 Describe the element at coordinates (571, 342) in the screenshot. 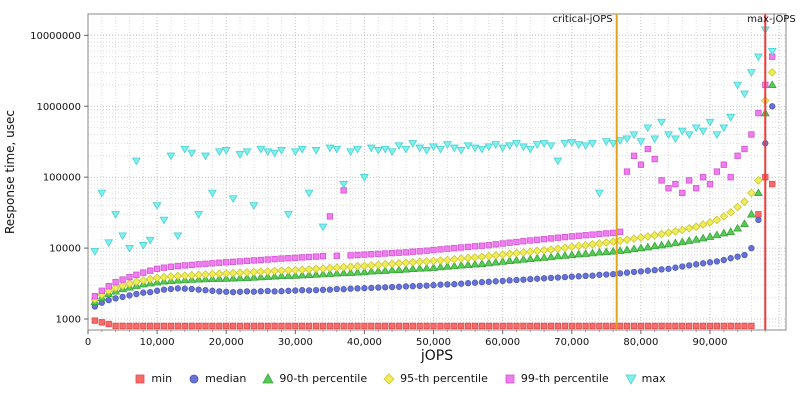

I see `x-tick-label: 70,000` at that location.